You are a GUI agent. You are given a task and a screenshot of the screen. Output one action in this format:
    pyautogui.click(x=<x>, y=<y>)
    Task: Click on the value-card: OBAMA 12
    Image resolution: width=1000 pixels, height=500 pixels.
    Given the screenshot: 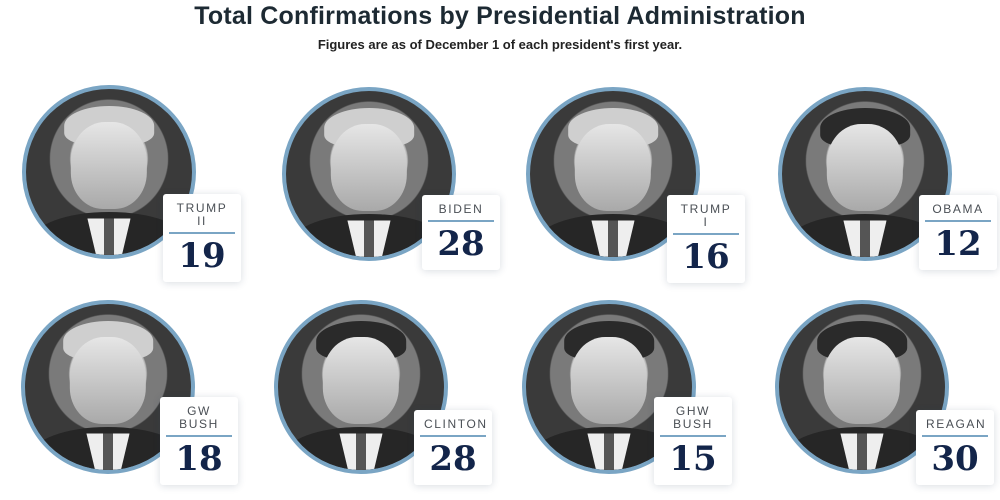 What is the action you would take?
    pyautogui.click(x=958, y=232)
    